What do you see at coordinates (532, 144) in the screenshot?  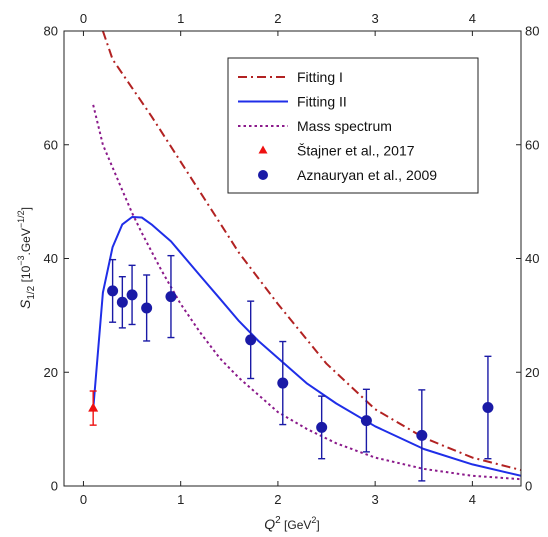 I see `y-tick-label-right: 60` at bounding box center [532, 144].